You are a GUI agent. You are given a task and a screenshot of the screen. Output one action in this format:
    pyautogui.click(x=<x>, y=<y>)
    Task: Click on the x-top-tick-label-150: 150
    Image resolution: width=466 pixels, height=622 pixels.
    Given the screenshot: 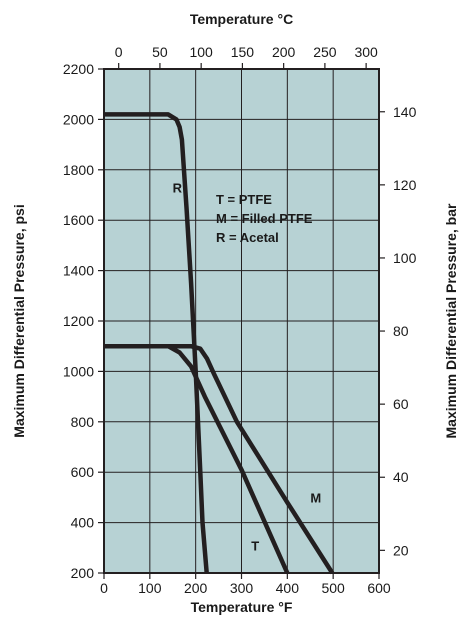 What is the action you would take?
    pyautogui.click(x=243, y=52)
    